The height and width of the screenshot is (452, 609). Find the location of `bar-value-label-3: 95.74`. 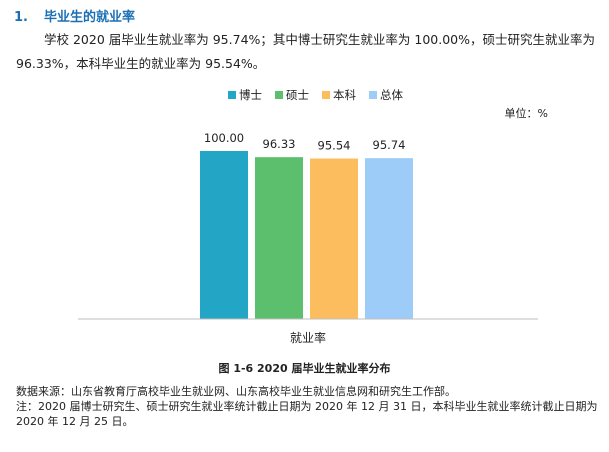

bar-value-label-3: 95.74 is located at coordinates (389, 145).